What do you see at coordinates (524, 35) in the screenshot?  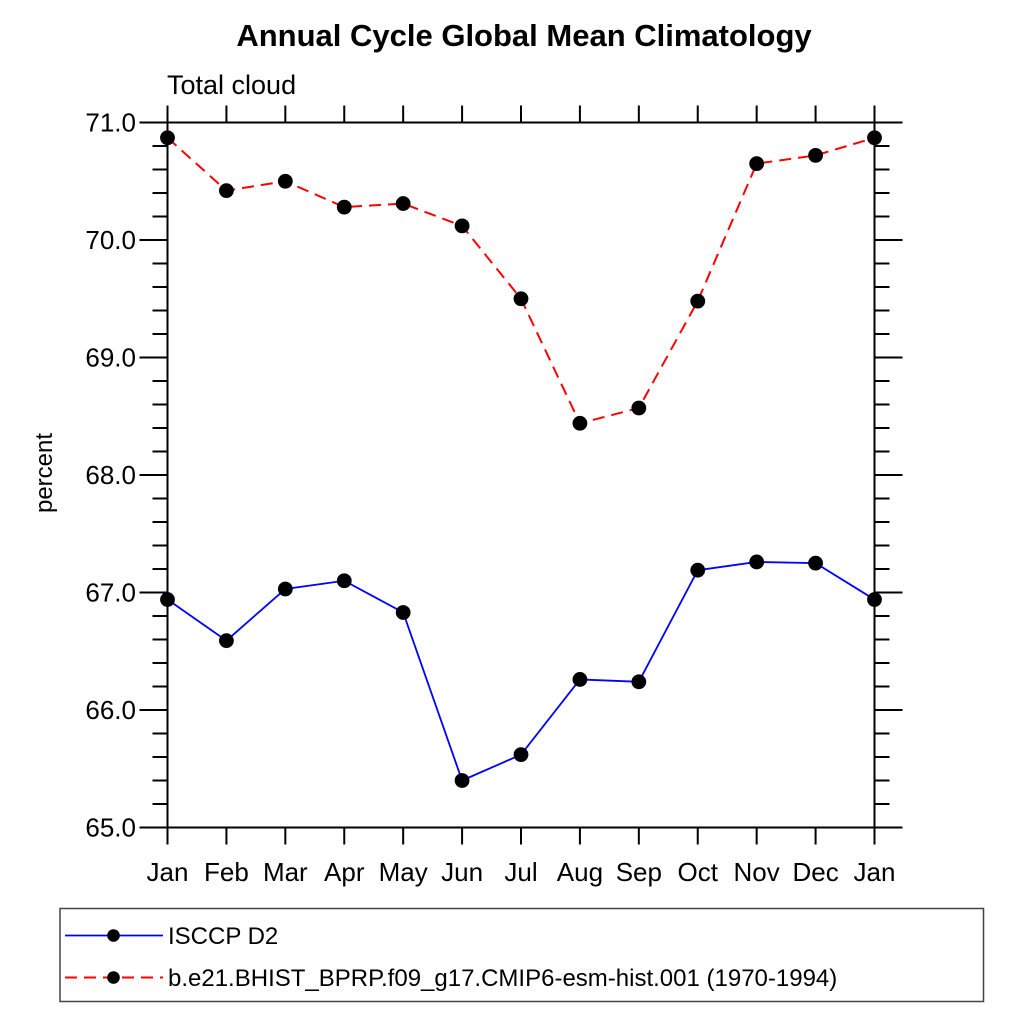 I see `chart-title: Annual Cycle Global Mean Climatology` at bounding box center [524, 35].